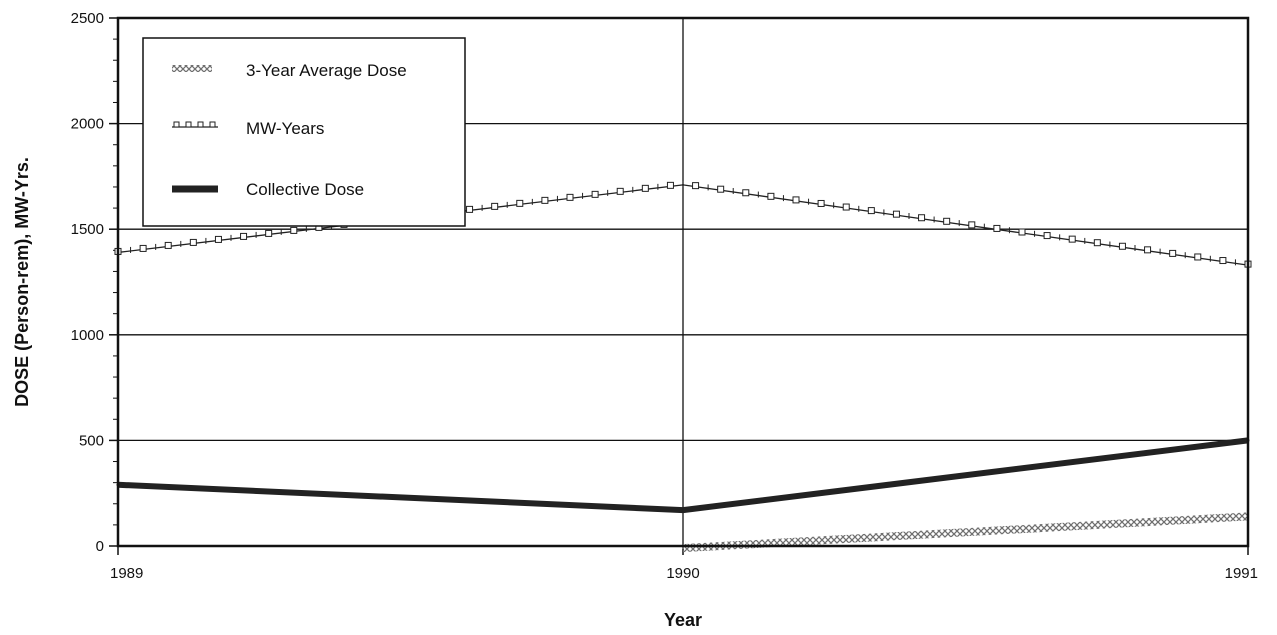 Image resolution: width=1277 pixels, height=635 pixels. What do you see at coordinates (683, 548) in the screenshot?
I see `series-point-3-year-average-dose-1990` at bounding box center [683, 548].